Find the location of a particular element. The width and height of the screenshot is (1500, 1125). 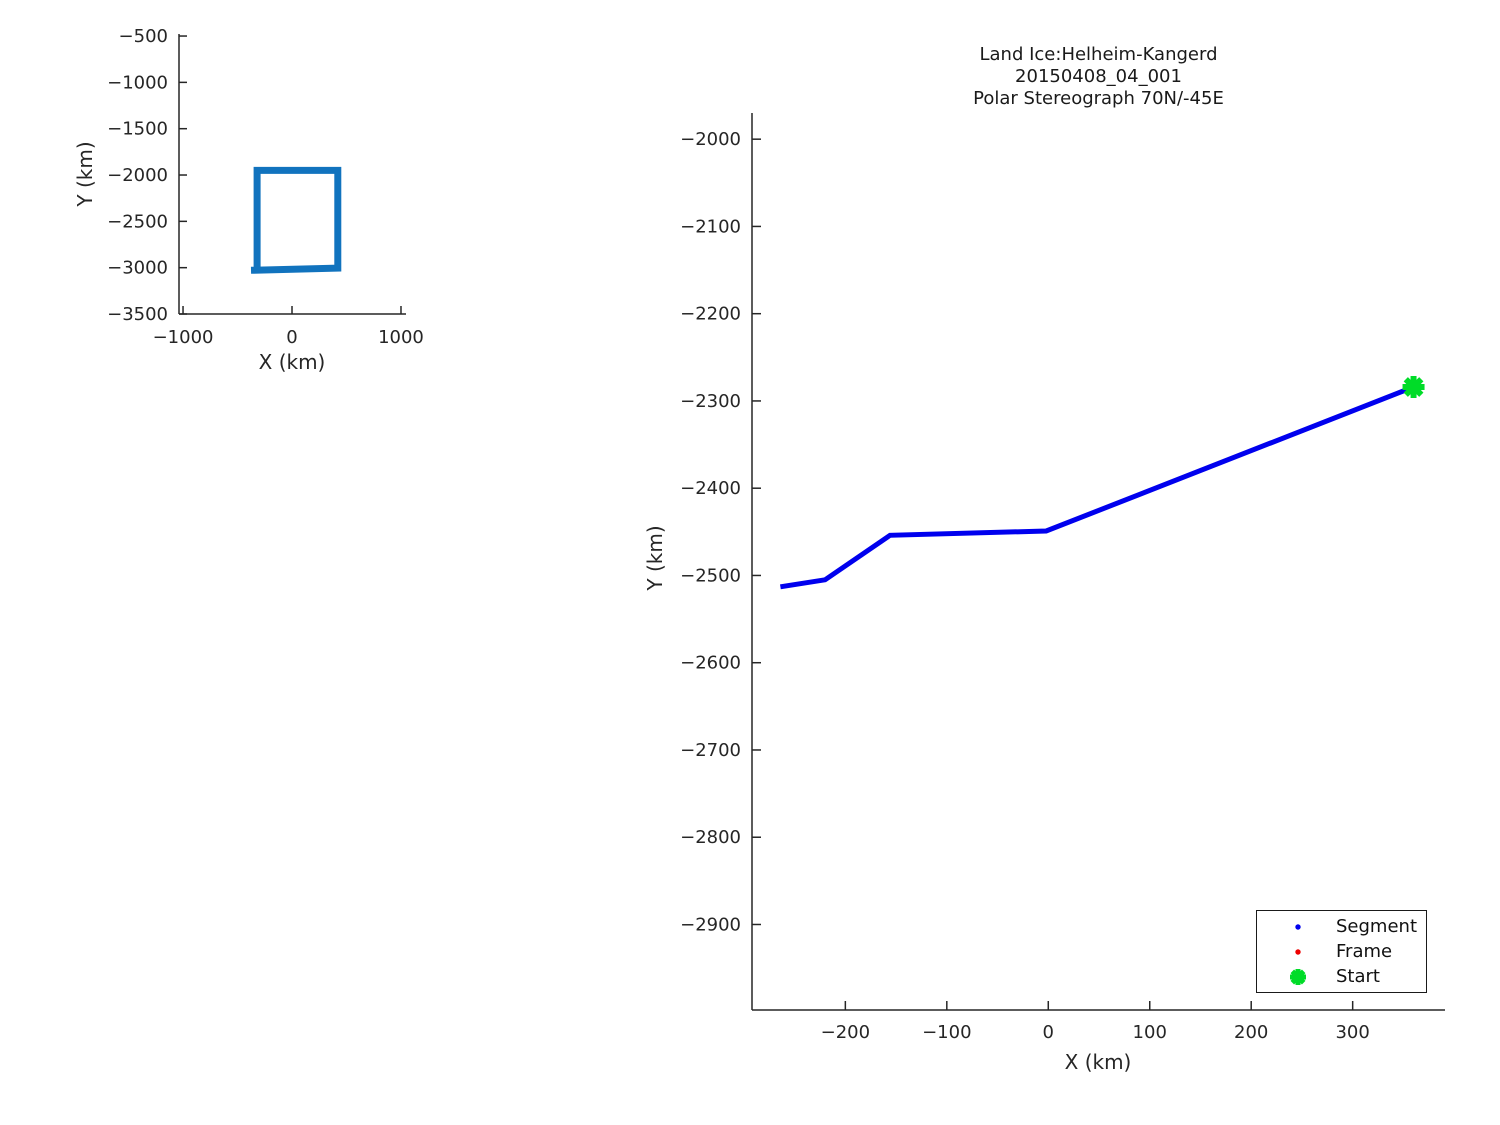

segment-dot-icon is located at coordinates (1298, 927).